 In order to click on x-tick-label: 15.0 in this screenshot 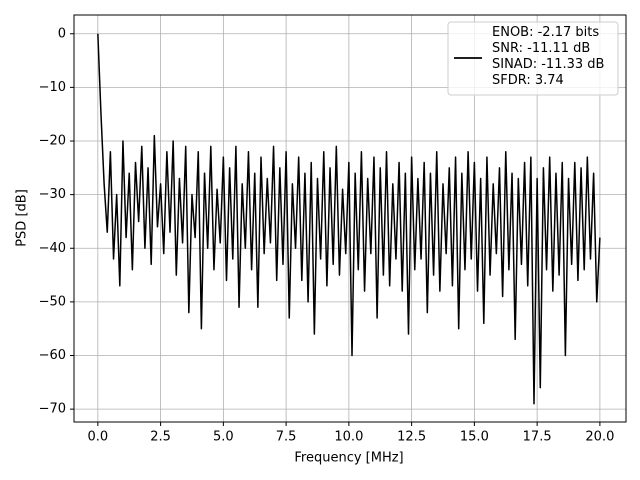, I will do `click(474, 437)`.